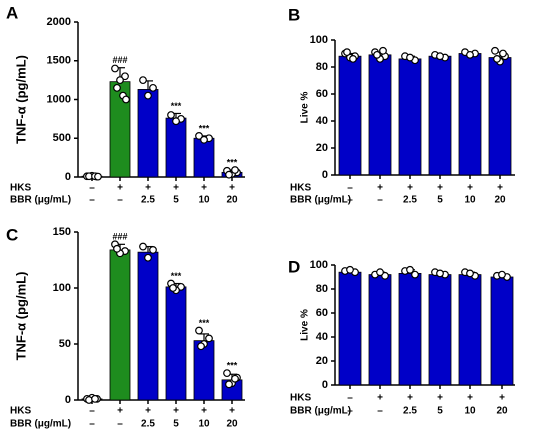 The image size is (550, 435). I want to click on y-tick-label: 20, so click(322, 361).